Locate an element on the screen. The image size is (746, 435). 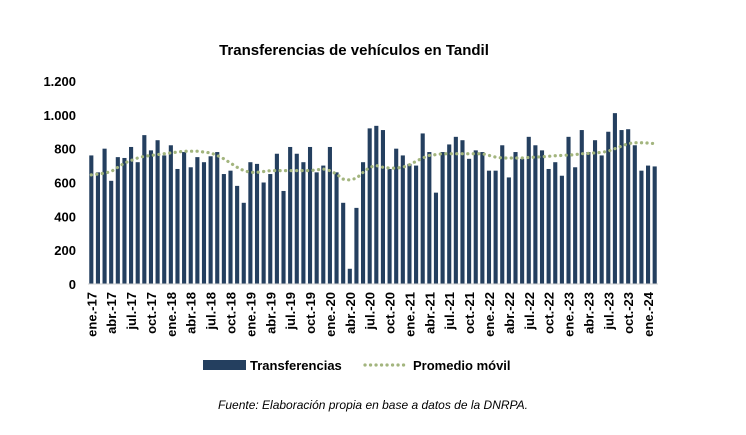
x-tick-label: abr.-22 is located at coordinates (509, 313).